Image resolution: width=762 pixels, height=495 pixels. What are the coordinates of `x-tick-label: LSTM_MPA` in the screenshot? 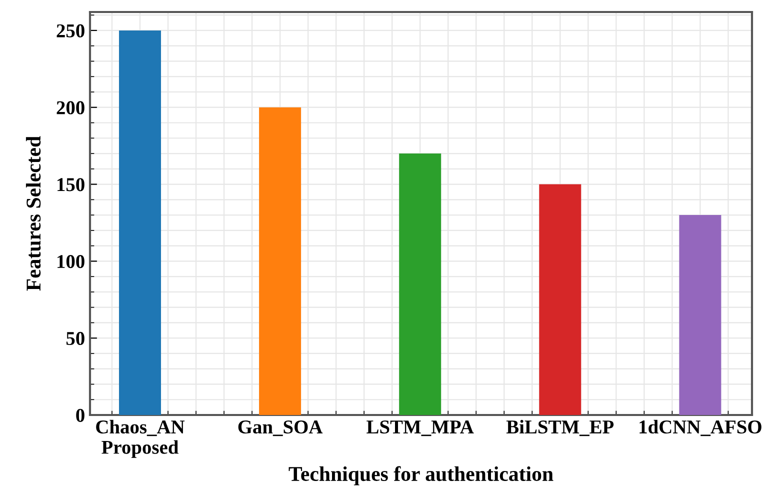 It's located at (420, 428).